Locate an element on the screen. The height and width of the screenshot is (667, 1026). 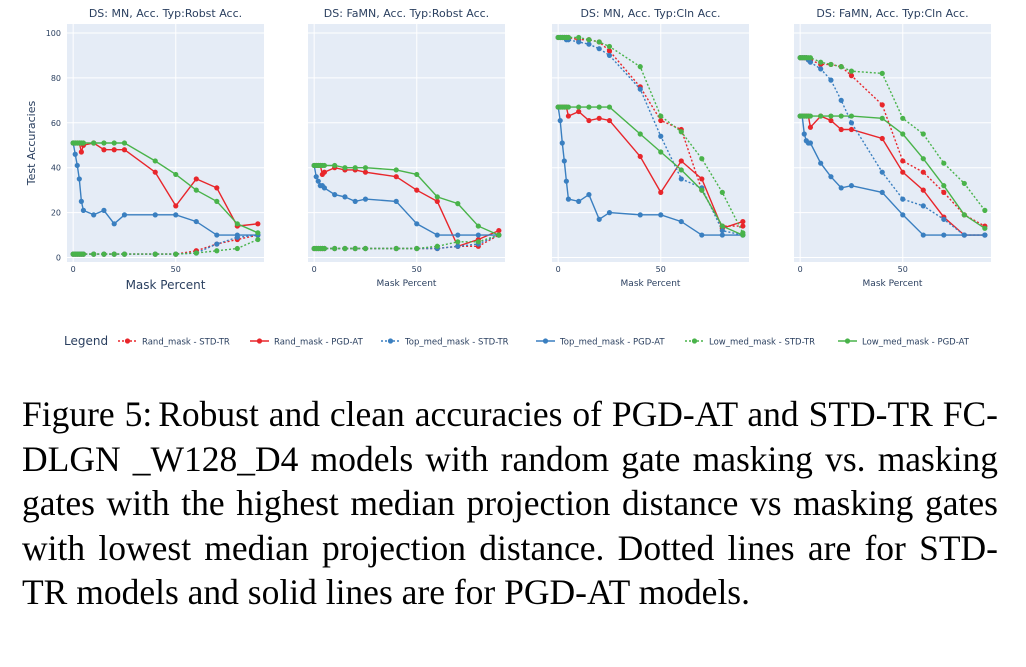
legend-label: Rand_mask - PGD-AT is located at coordinates (319, 343).